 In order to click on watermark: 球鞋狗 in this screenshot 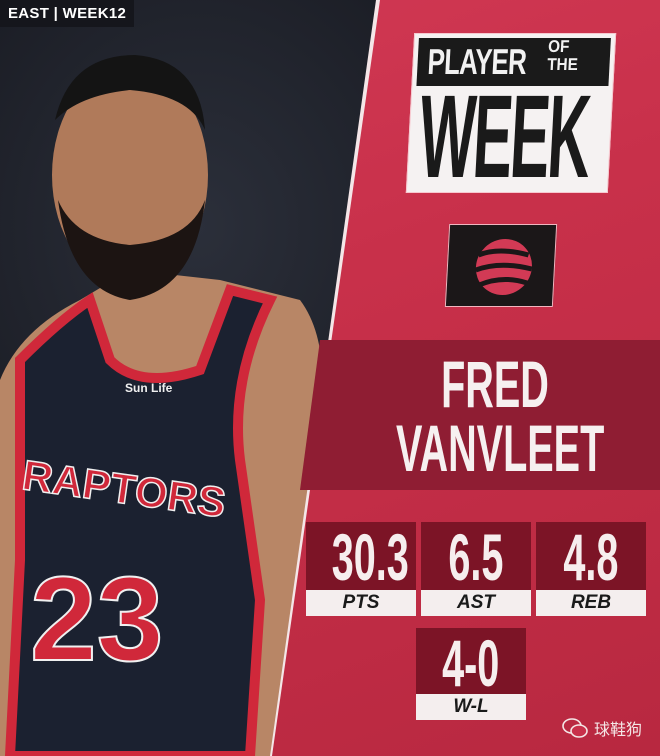, I will do `click(602, 728)`.